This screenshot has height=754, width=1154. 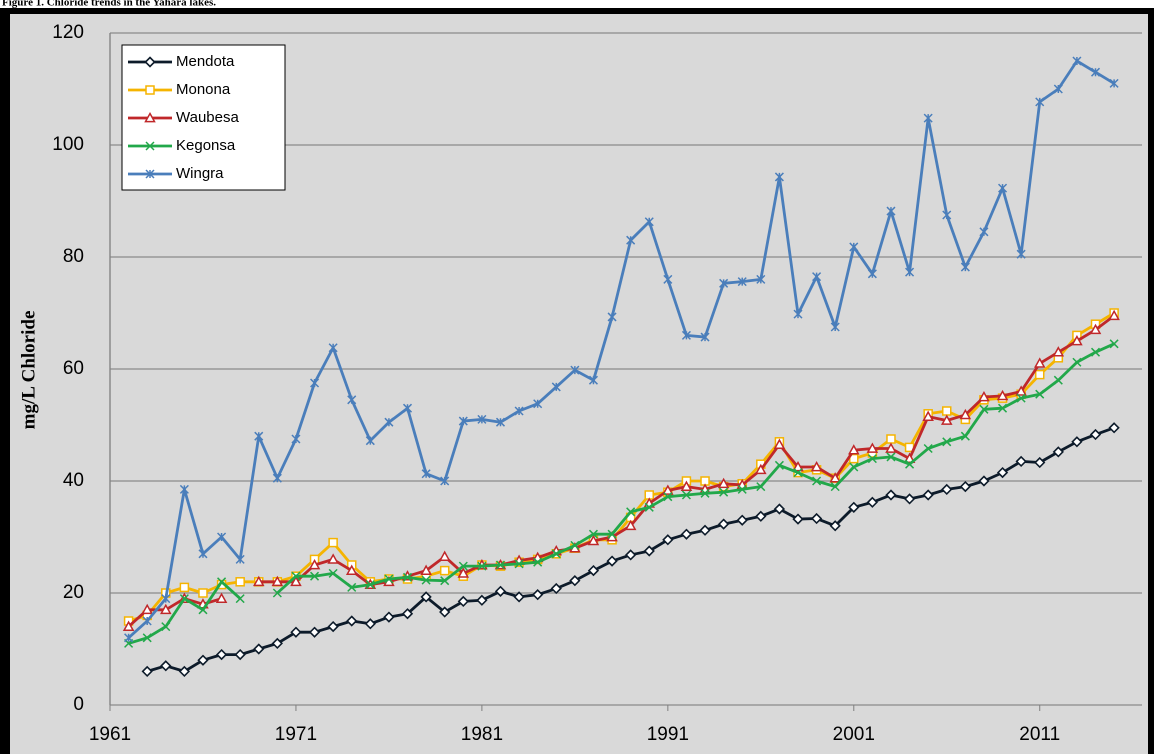 What do you see at coordinates (296, 734) in the screenshot?
I see `x-tick-label: 1971` at bounding box center [296, 734].